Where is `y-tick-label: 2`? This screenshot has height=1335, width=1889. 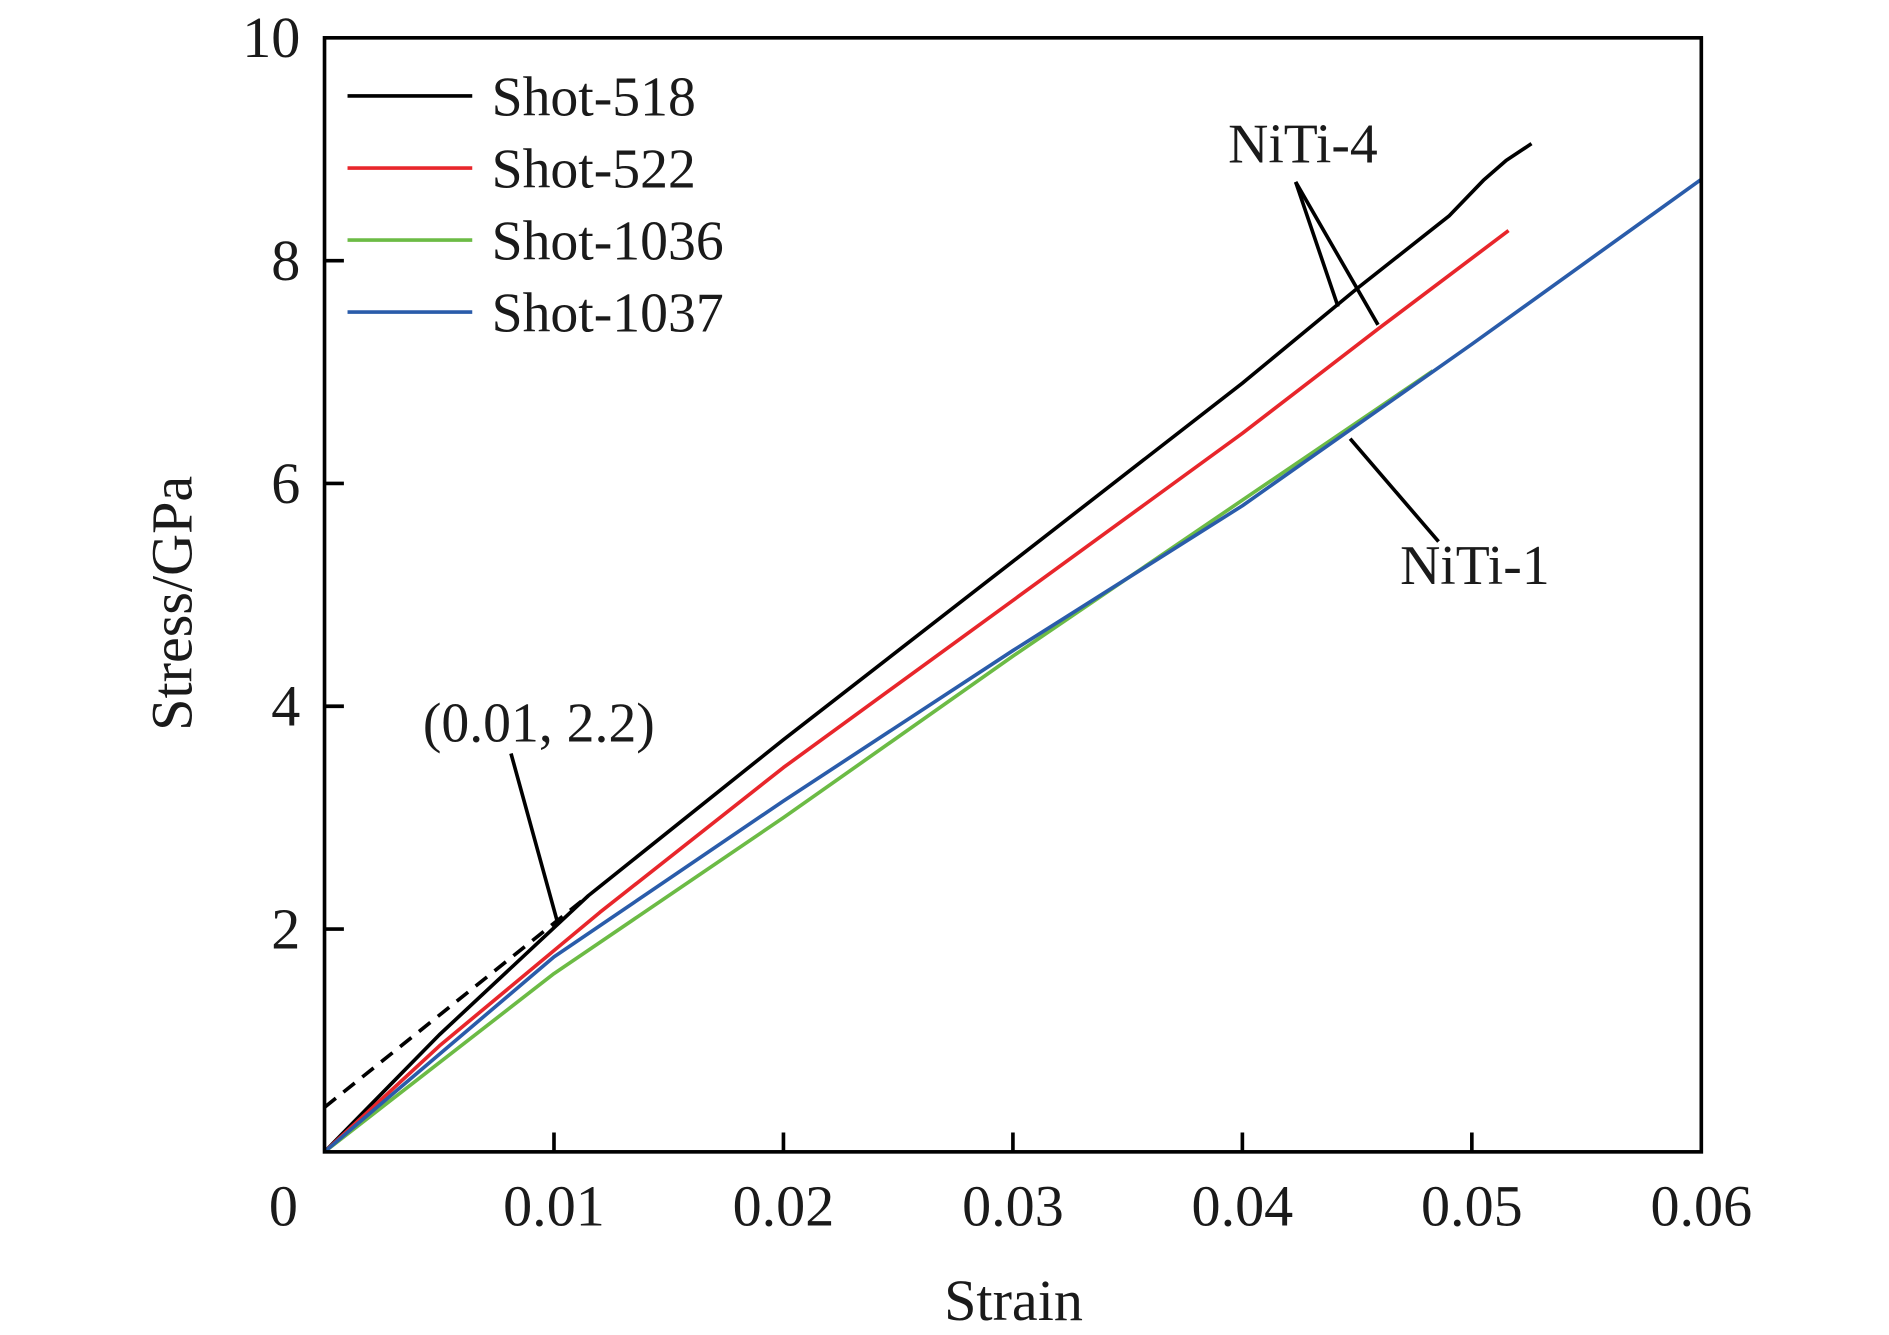
y-tick-label: 2 is located at coordinates (285, 928).